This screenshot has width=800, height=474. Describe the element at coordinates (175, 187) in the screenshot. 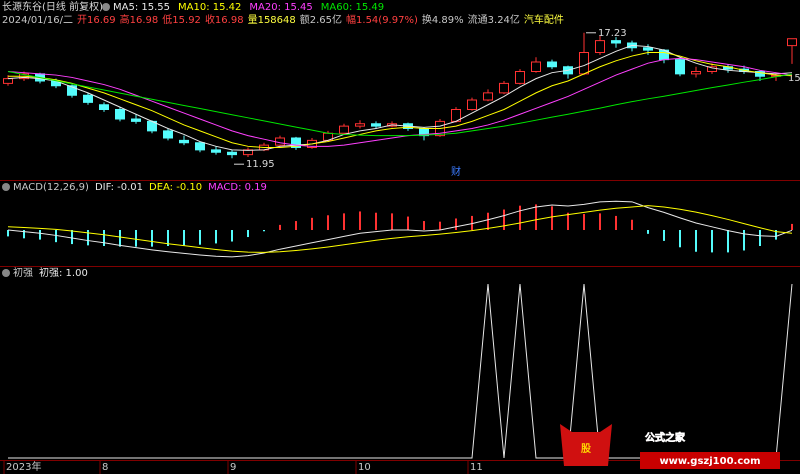

I see `indicator-header: DEA: -0.10` at that location.